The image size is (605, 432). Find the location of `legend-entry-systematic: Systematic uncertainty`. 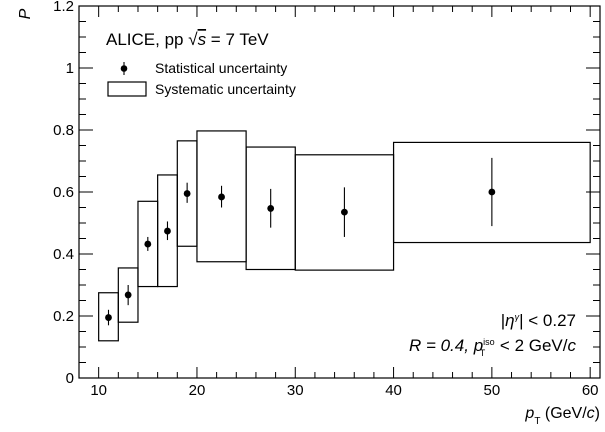

legend-entry-systematic: Systematic uncertainty is located at coordinates (225, 89).